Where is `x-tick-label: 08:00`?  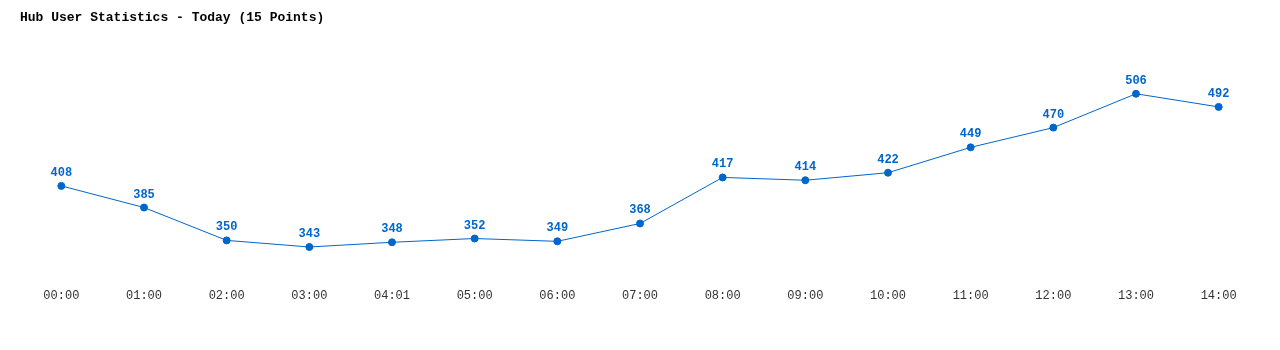
x-tick-label: 08:00 is located at coordinates (722, 295).